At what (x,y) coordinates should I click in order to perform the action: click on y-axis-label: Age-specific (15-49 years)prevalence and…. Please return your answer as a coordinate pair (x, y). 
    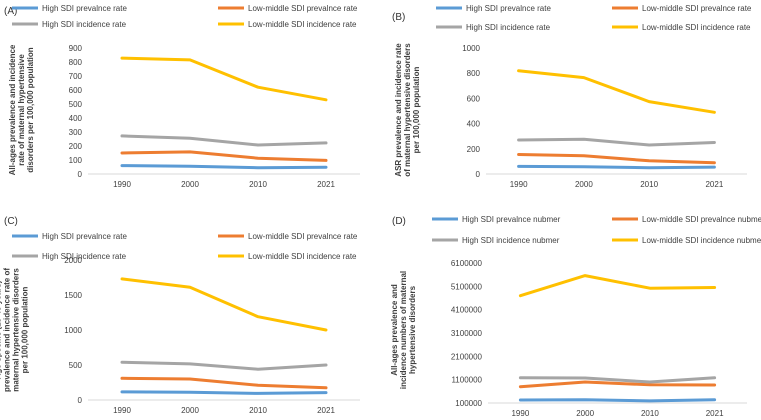
    Looking at the image, I should click on (15, 330).